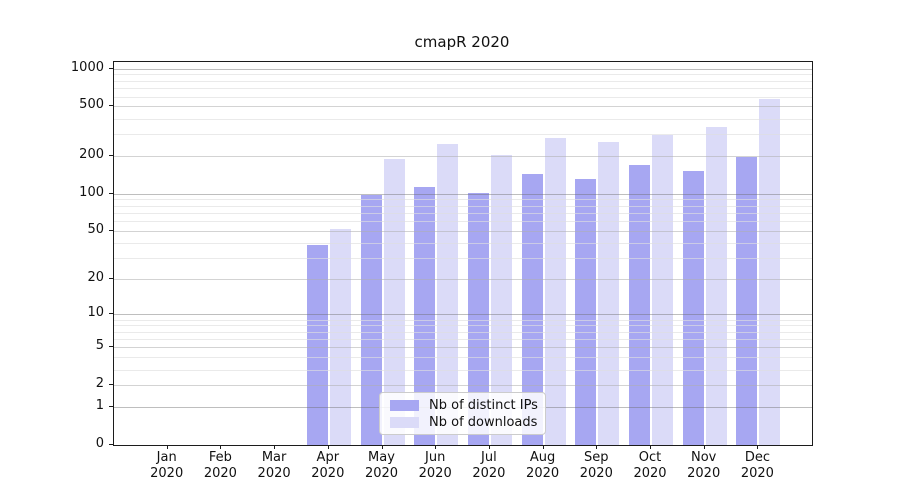 This screenshot has width=900, height=500. I want to click on x-tick-mark-mar, so click(275, 447).